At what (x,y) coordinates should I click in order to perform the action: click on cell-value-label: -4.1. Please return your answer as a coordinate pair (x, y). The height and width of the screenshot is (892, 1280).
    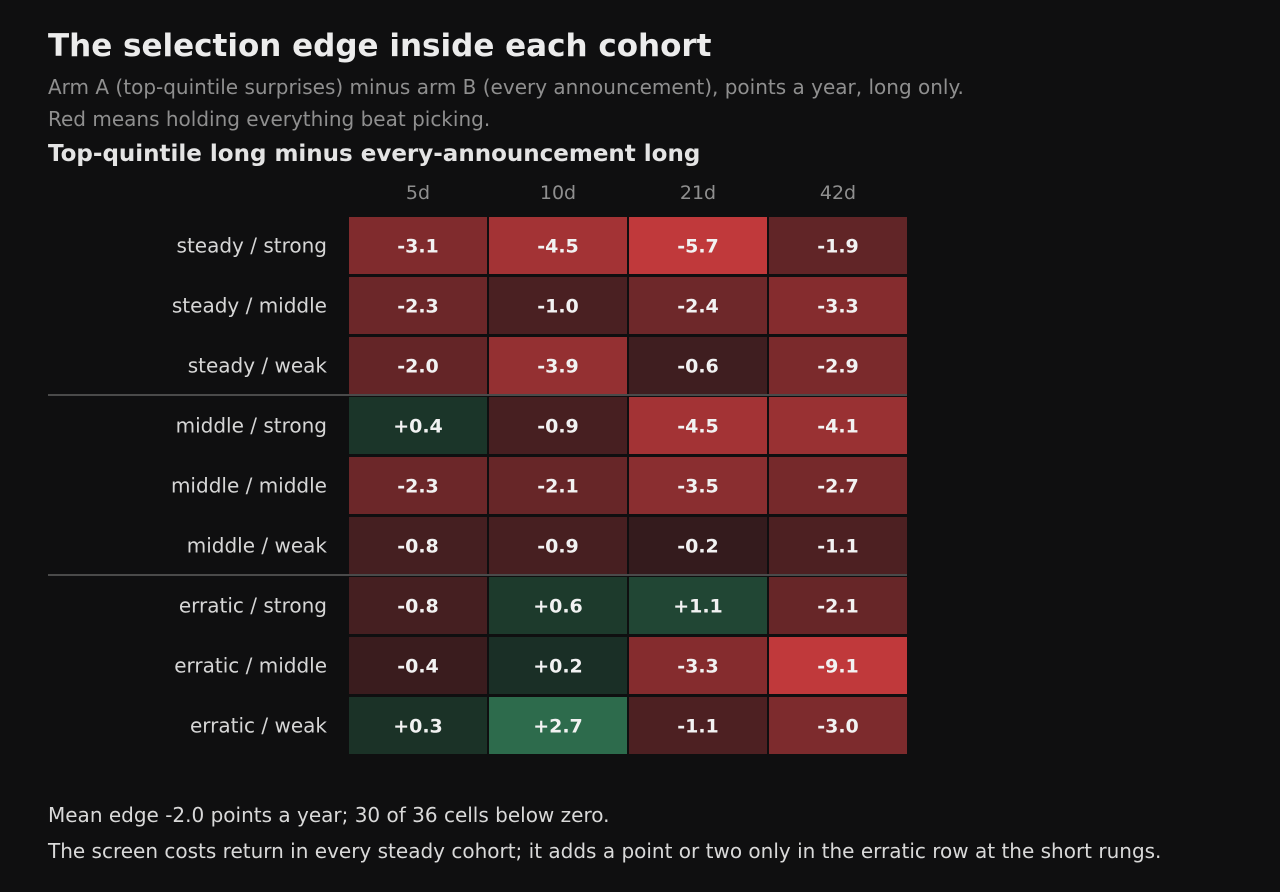
    Looking at the image, I should click on (838, 427).